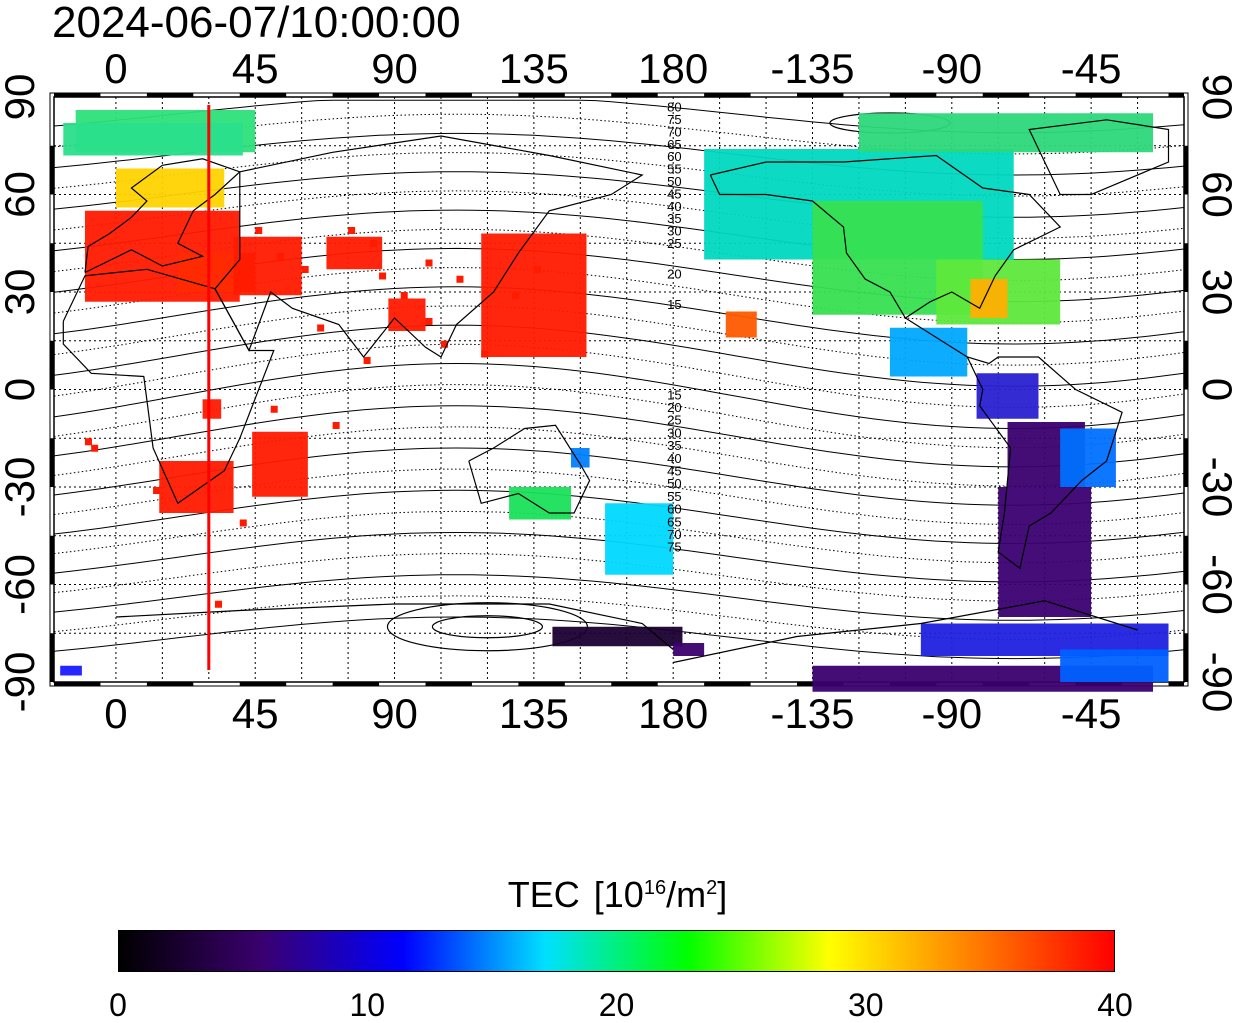  What do you see at coordinates (115, 68) in the screenshot?
I see `top-lon-label: 0` at bounding box center [115, 68].